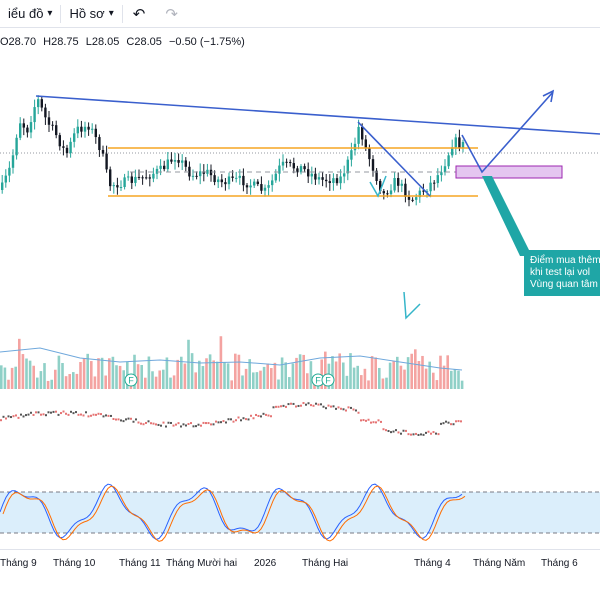 This screenshot has width=600, height=600. What do you see at coordinates (139, 14) in the screenshot?
I see `undo-icon: ↶` at bounding box center [139, 14].